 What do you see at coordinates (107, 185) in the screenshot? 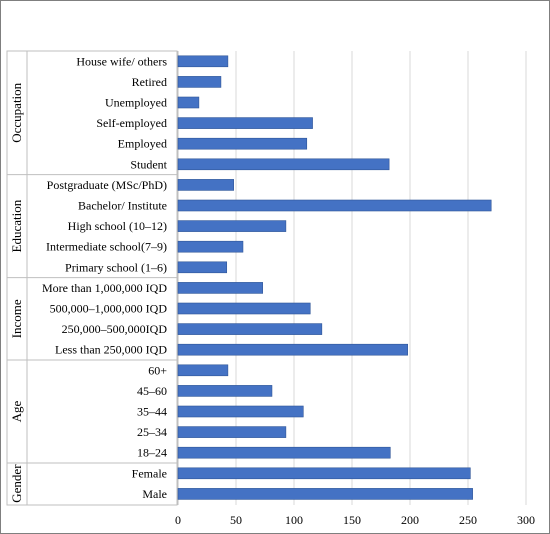
I see `category-label-postgraduate-msc-phd: Postgraduate (MSc/PhD)` at bounding box center [107, 185].